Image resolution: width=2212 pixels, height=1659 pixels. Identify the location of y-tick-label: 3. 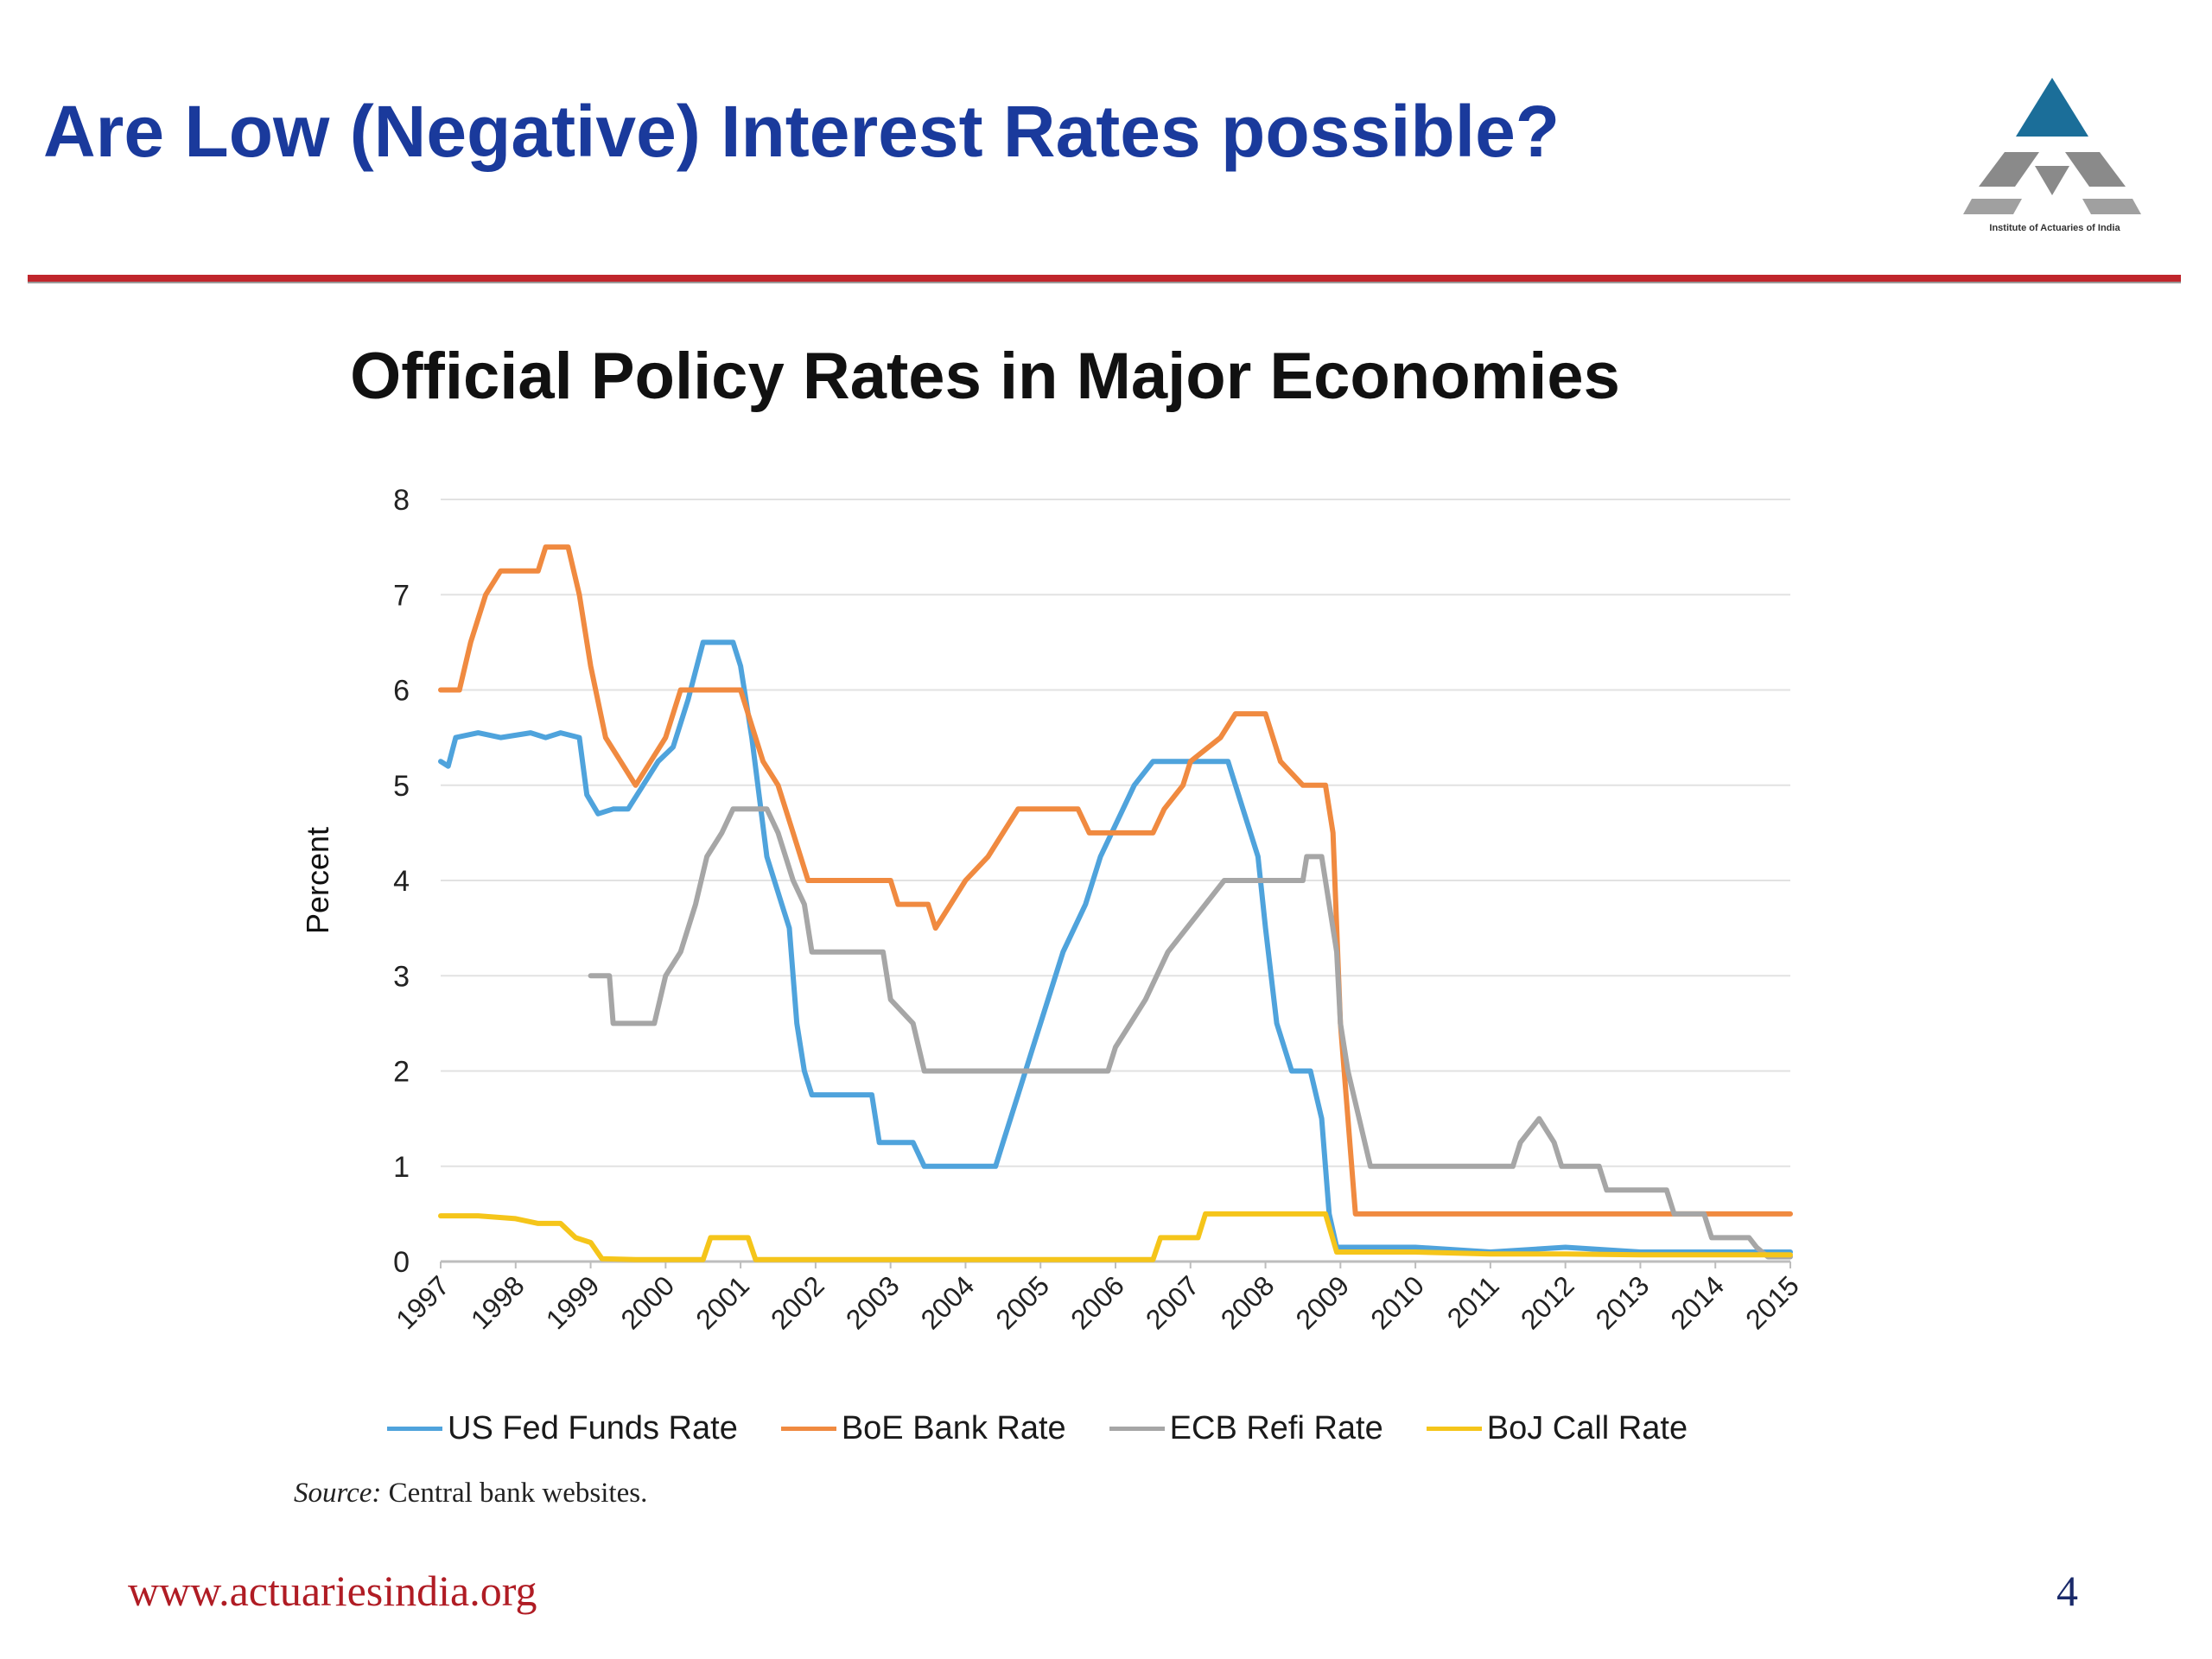
(401, 976).